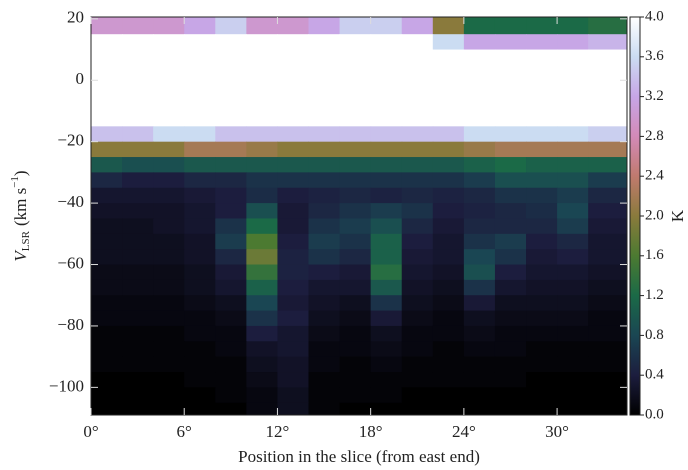  Describe the element at coordinates (278, 431) in the screenshot. I see `x-tick-label: 12°` at that location.